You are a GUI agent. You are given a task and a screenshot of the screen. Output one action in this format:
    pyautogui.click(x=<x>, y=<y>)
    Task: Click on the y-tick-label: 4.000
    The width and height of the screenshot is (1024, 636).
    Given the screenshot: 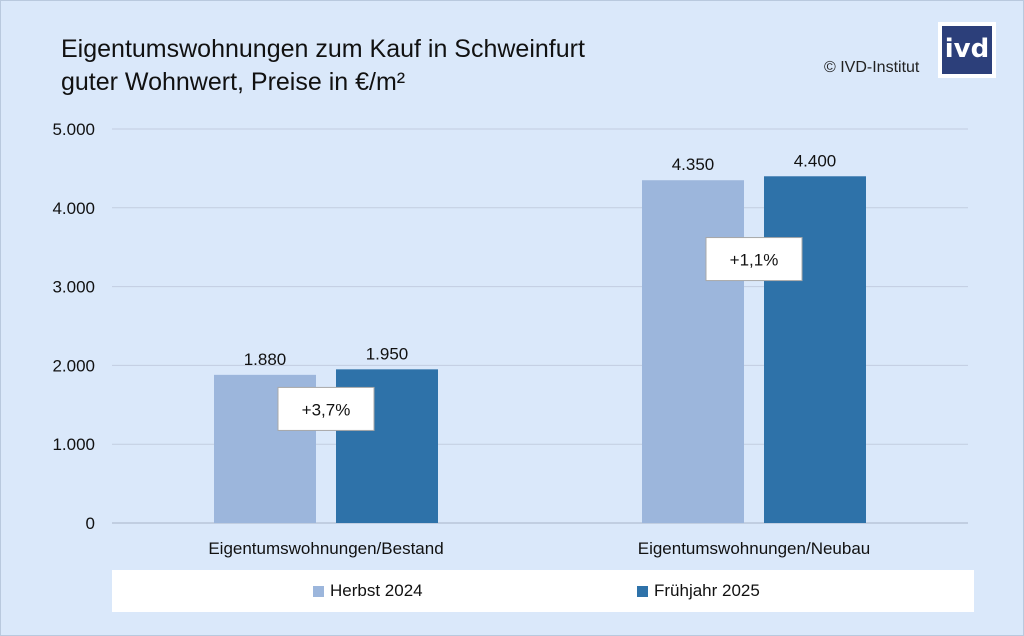 What is the action you would take?
    pyautogui.click(x=73, y=208)
    